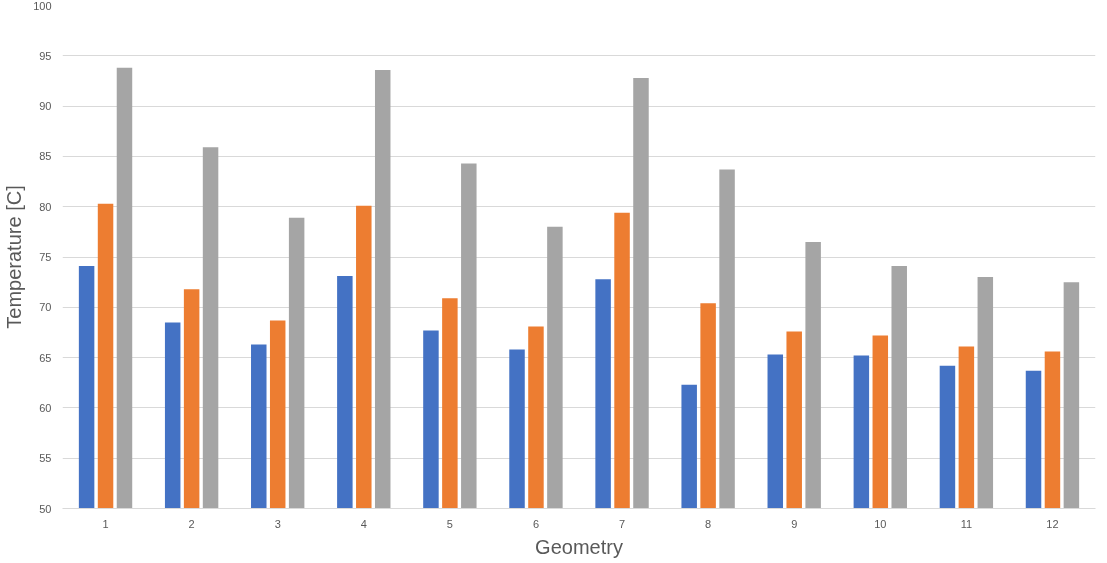 This screenshot has width=1107, height=563. What do you see at coordinates (45, 55) in the screenshot?
I see `y-tick-label: 95` at bounding box center [45, 55].